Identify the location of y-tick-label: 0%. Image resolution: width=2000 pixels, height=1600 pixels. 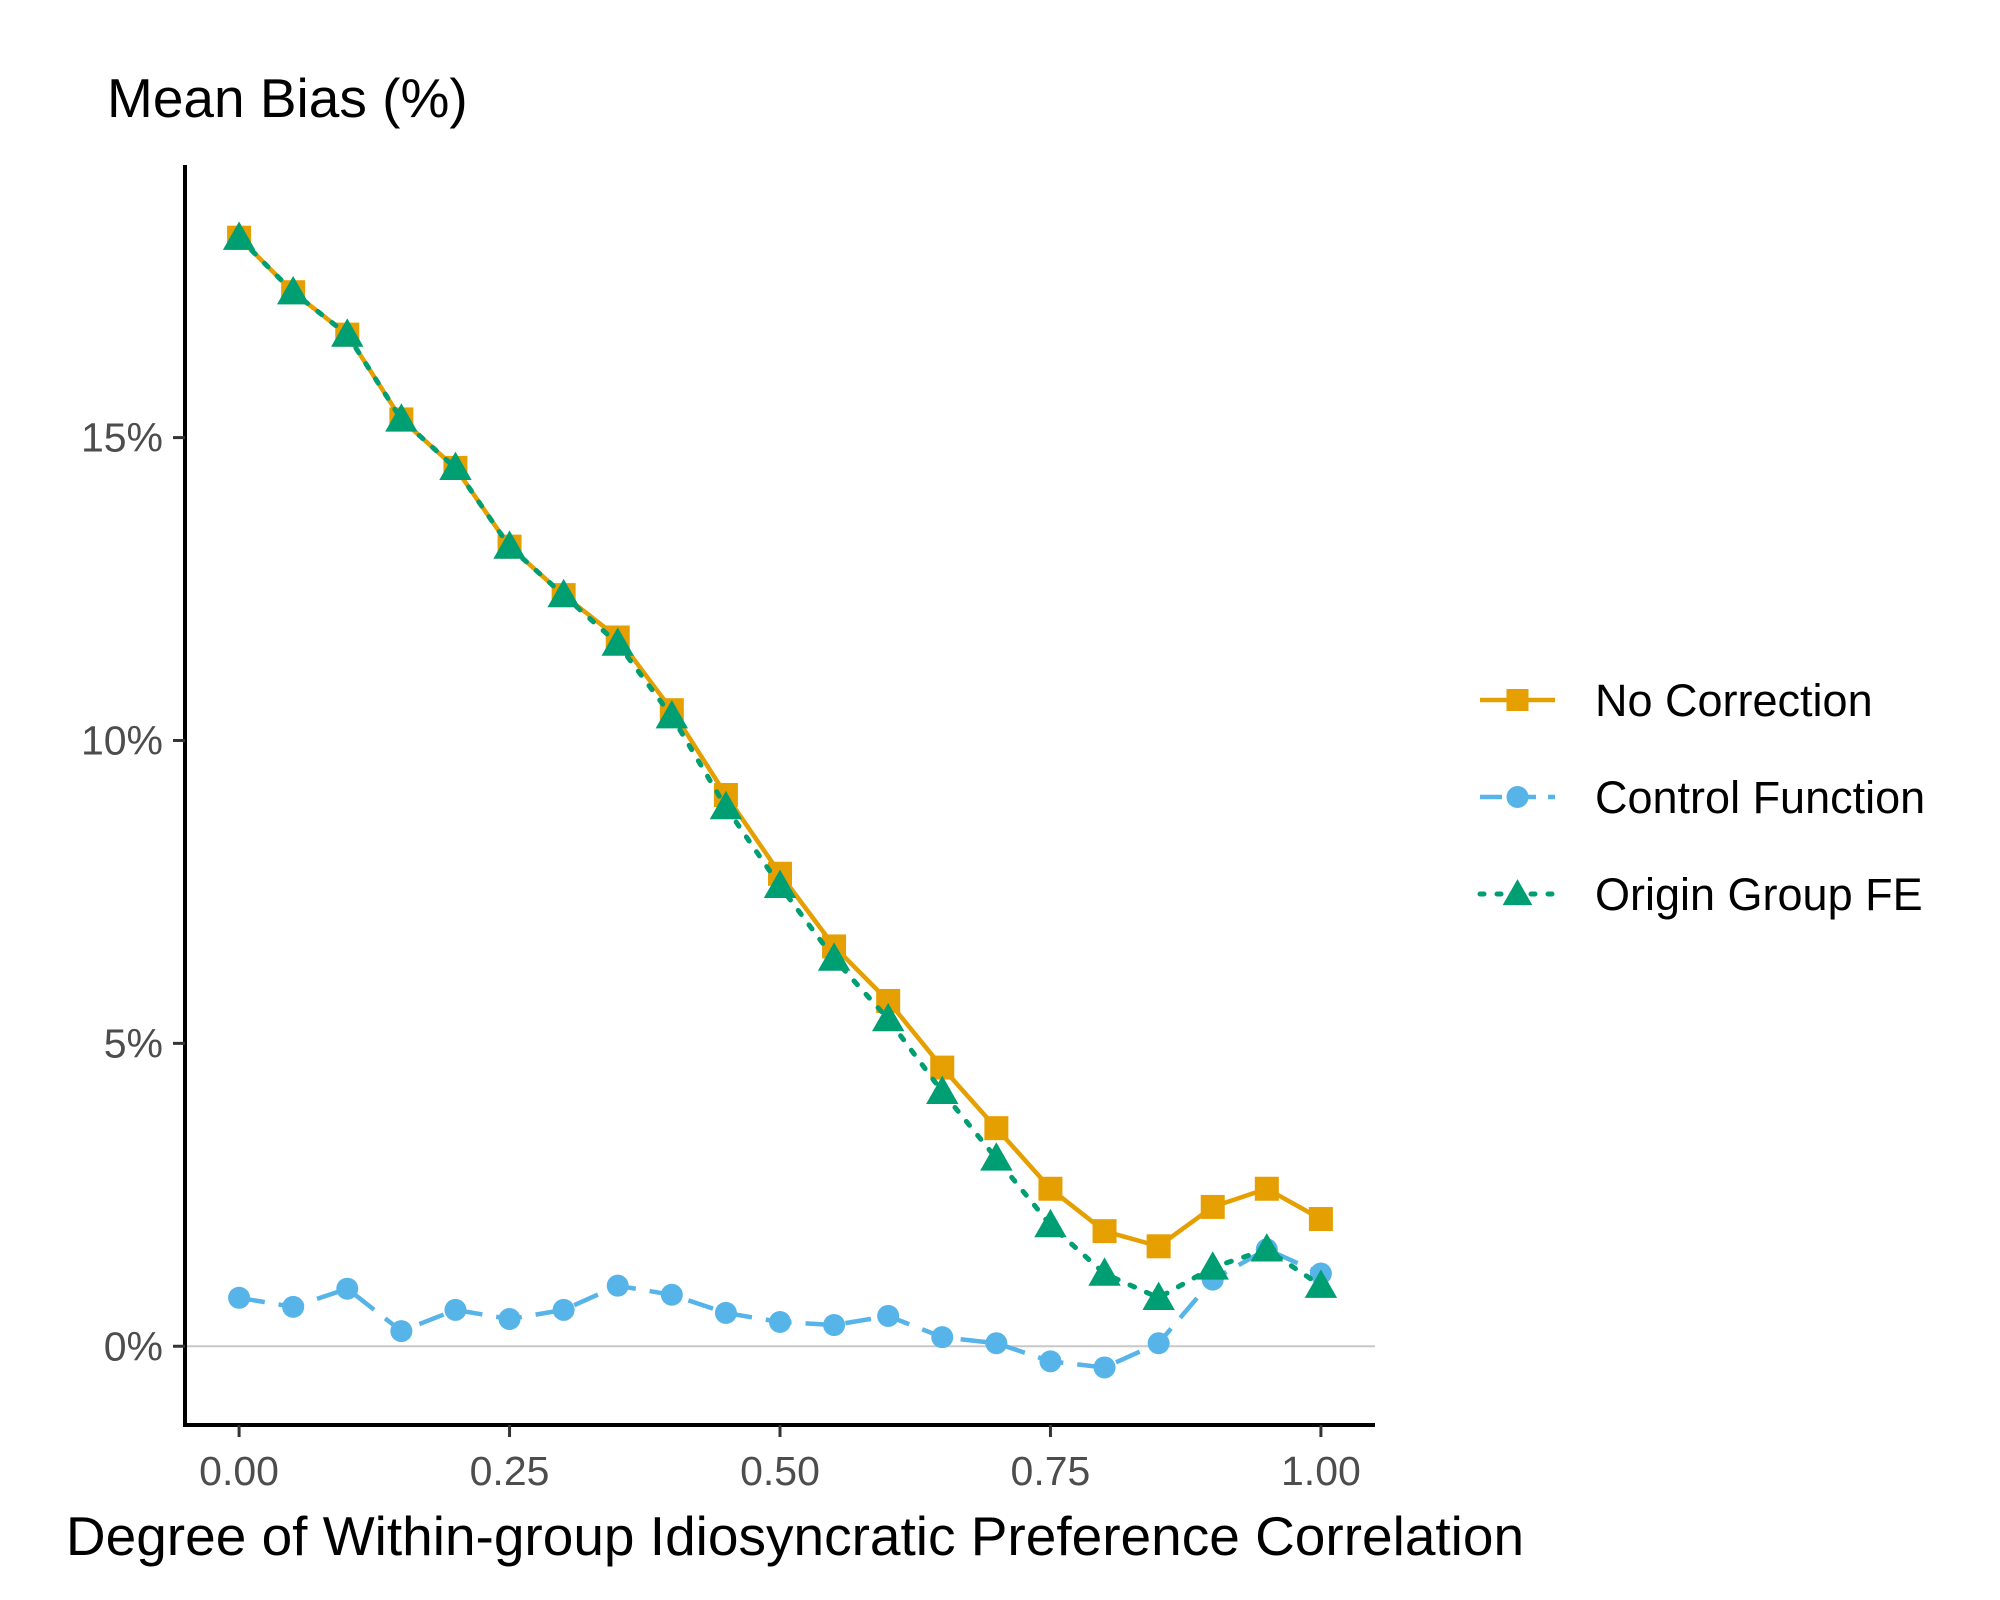
(133, 1346).